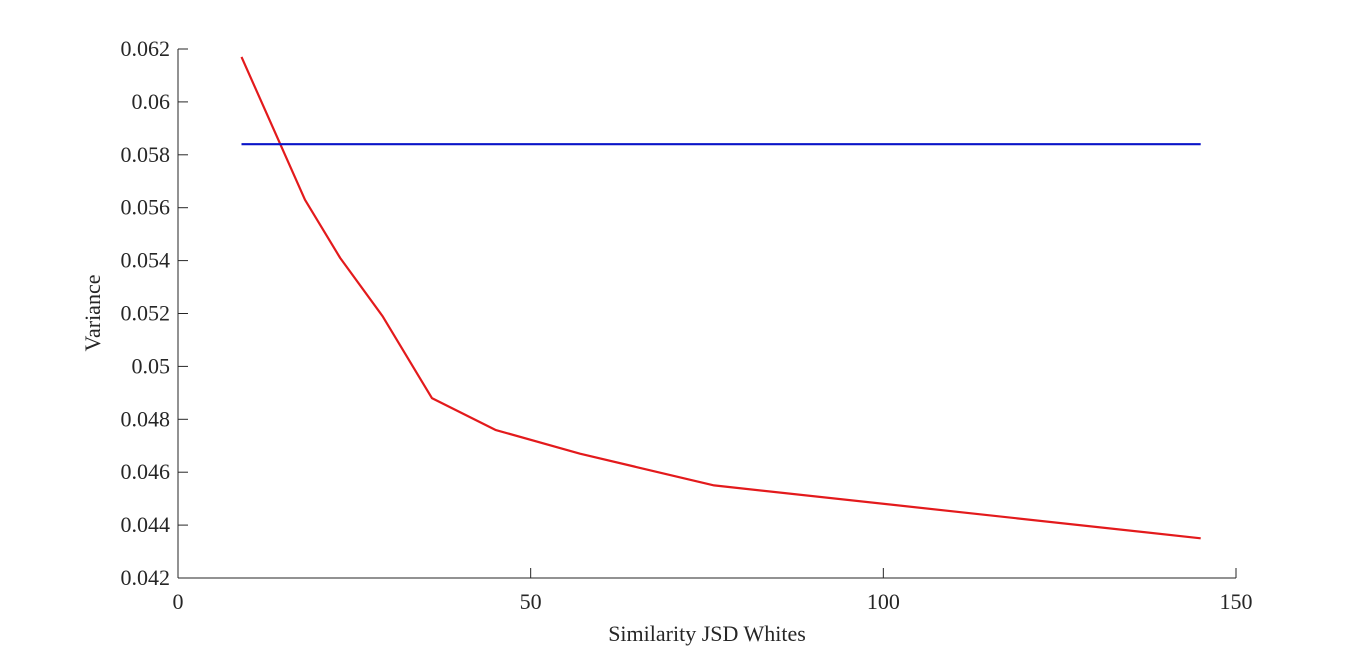 This screenshot has width=1366, height=651. I want to click on y-tick-label: 0.058, so click(146, 154).